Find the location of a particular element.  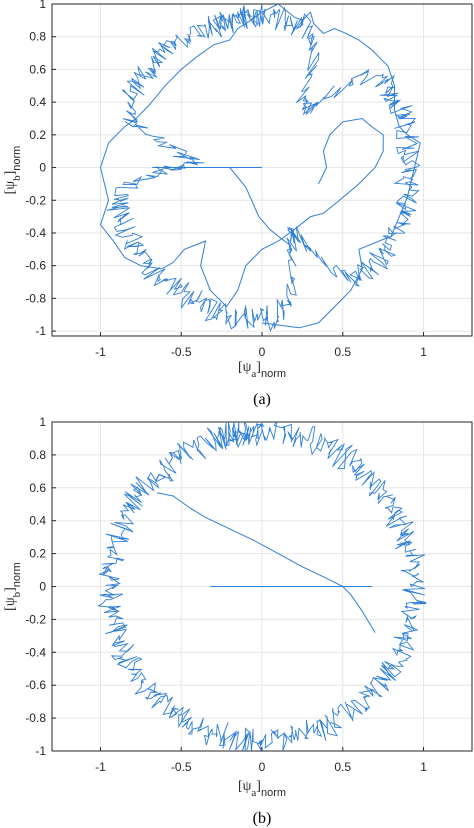

figure-caption: (b) is located at coordinates (262, 818).